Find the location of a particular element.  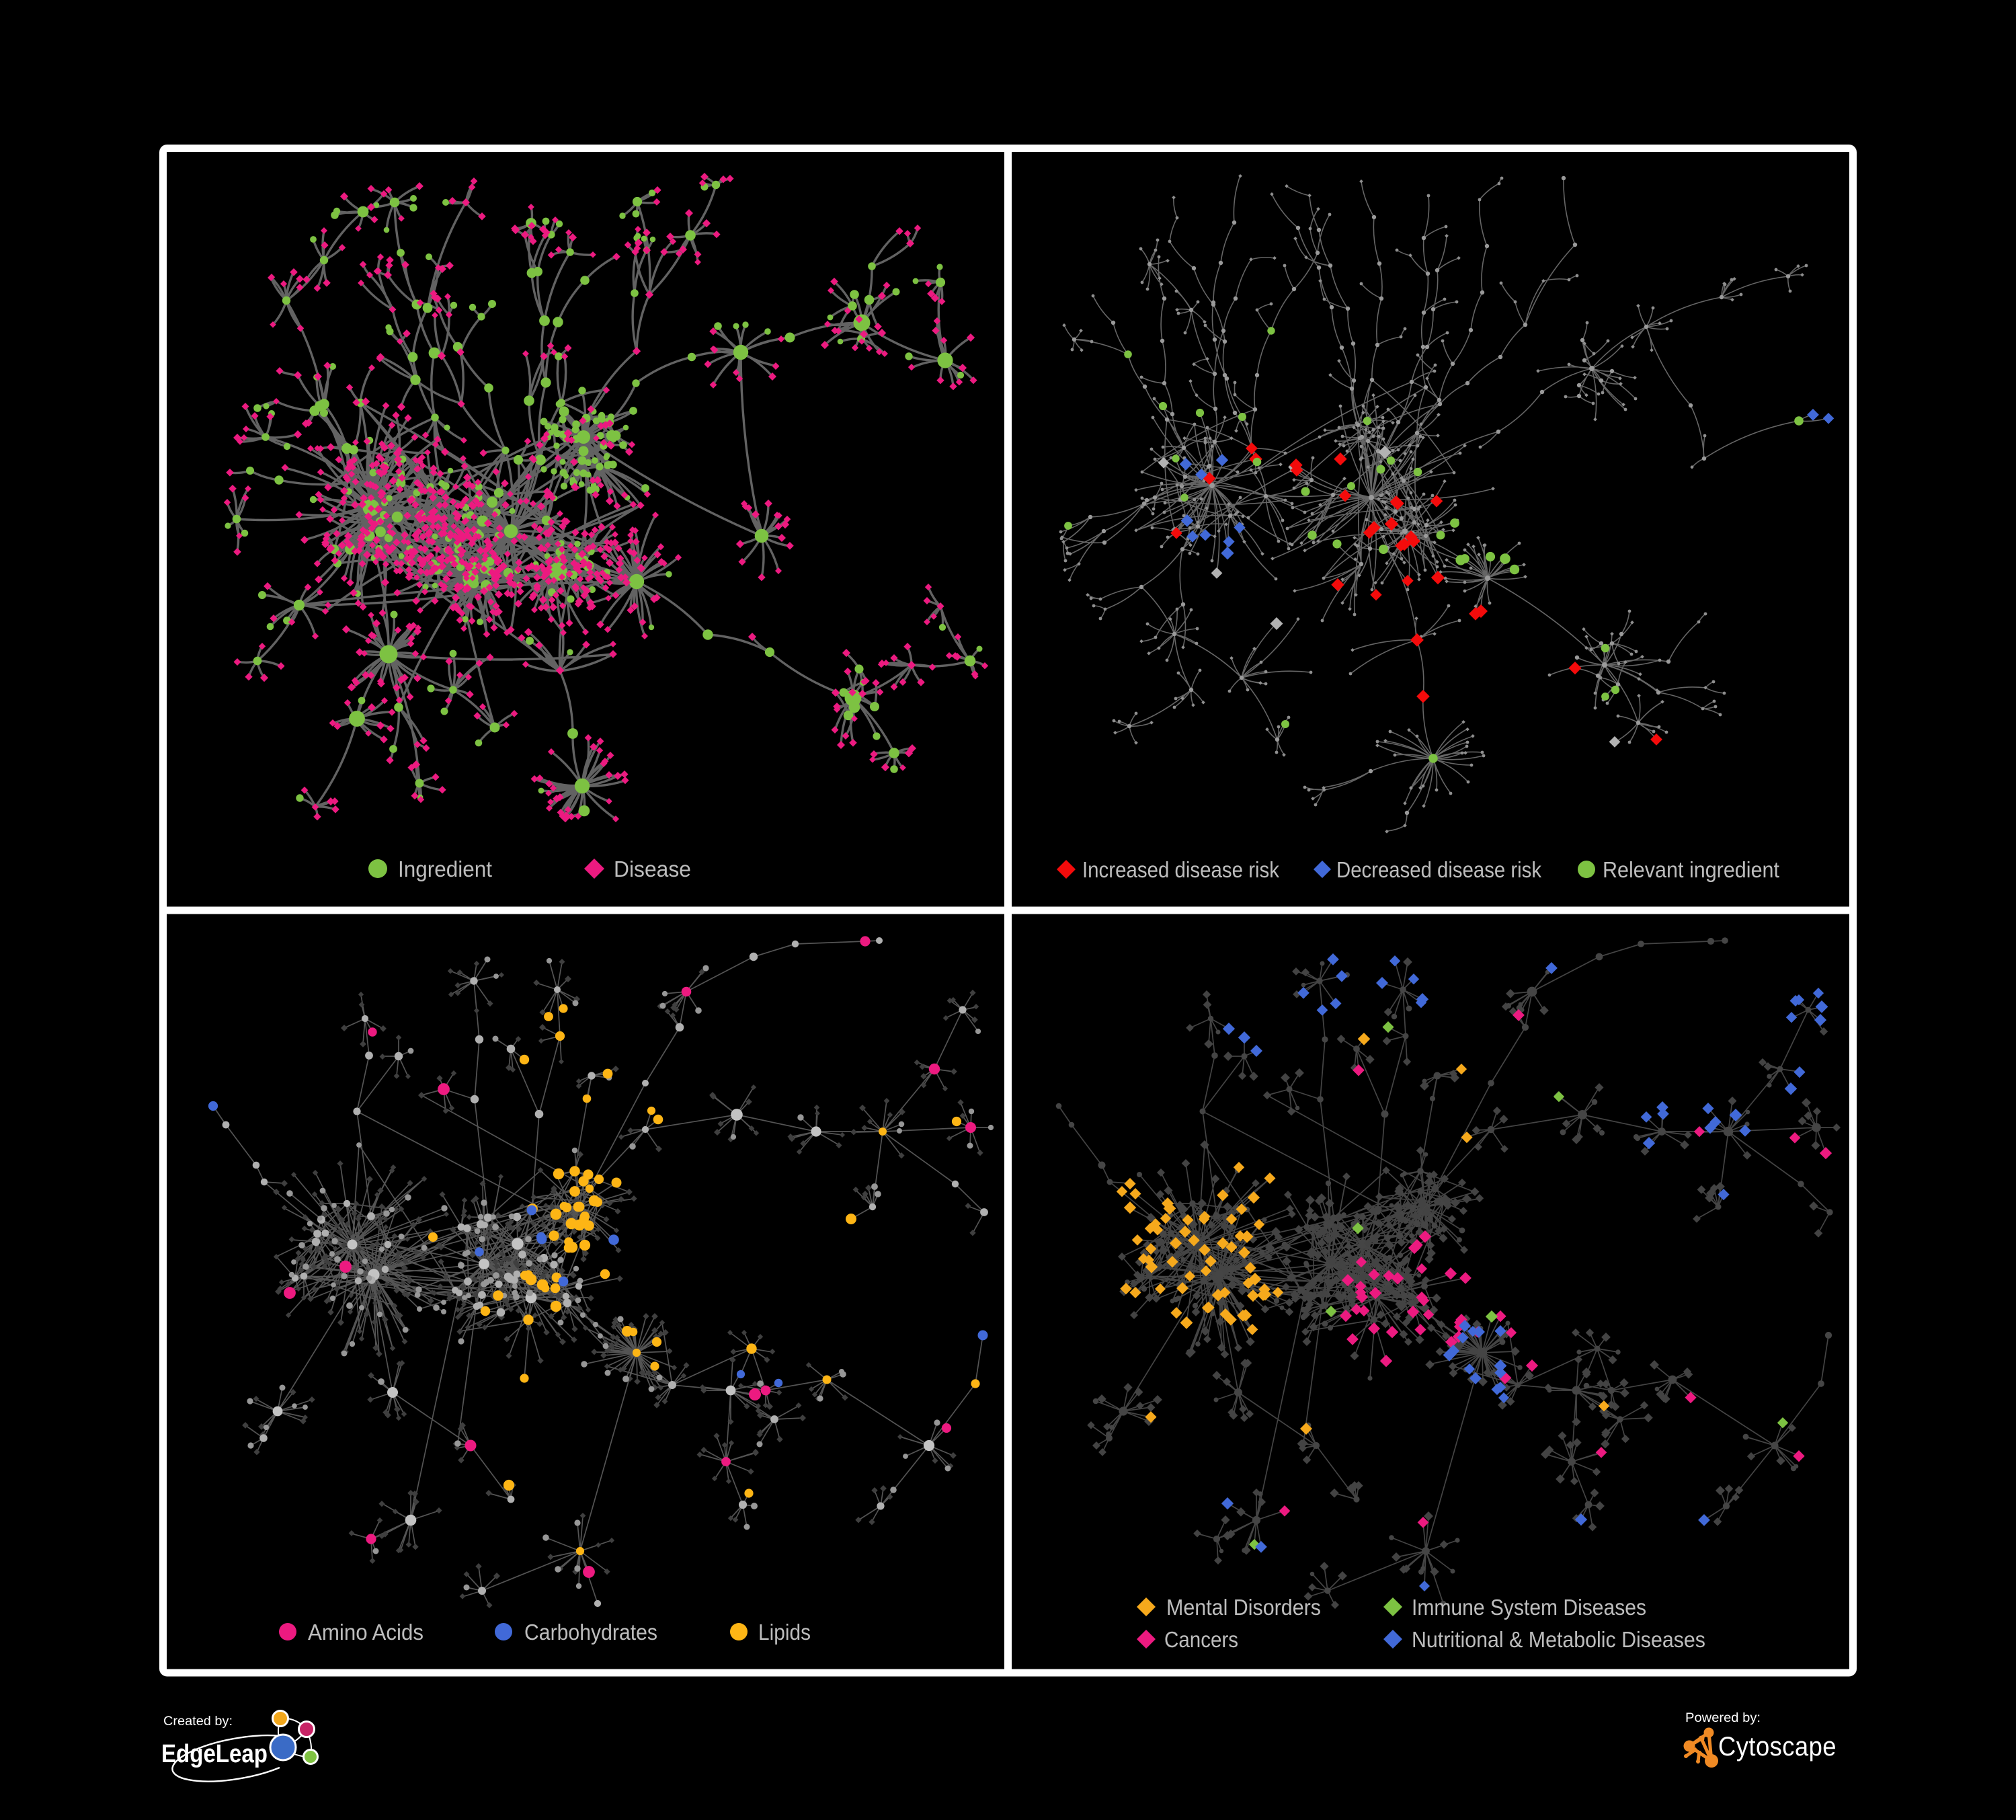

svg-text: Powered by: is located at coordinates (1723, 1718).